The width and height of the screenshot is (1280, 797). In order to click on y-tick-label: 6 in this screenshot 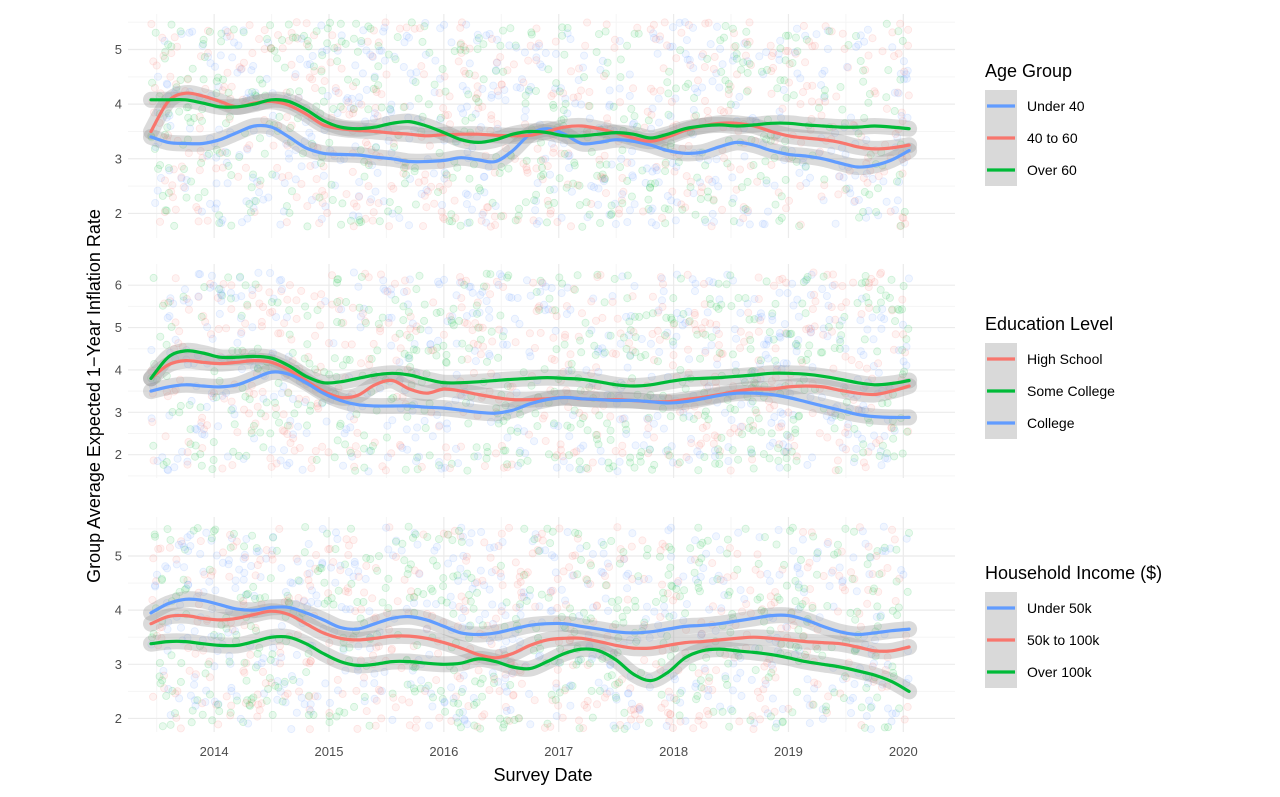, I will do `click(118, 285)`.